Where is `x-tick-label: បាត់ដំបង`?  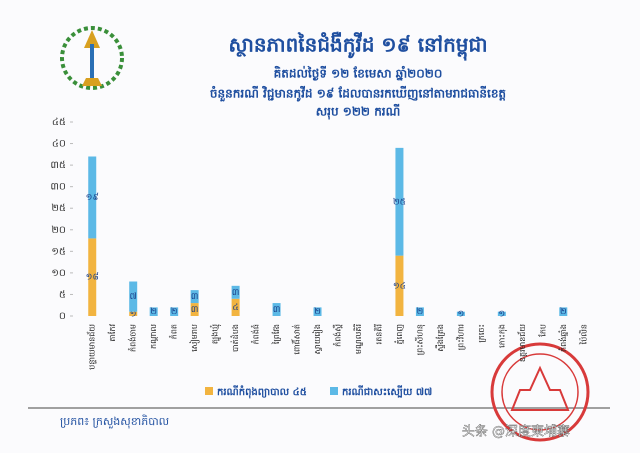 x-tick-label: បាត់ដំបង is located at coordinates (235, 338).